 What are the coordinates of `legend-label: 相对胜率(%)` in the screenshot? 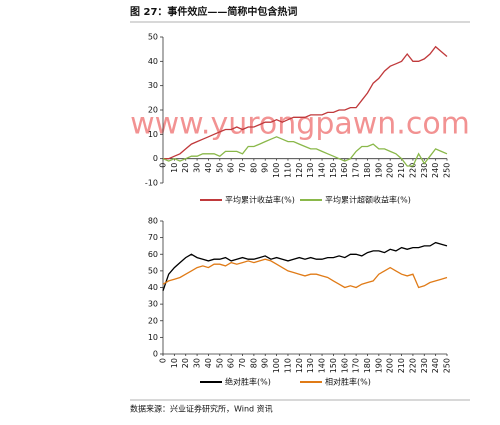 It's located at (348, 382).